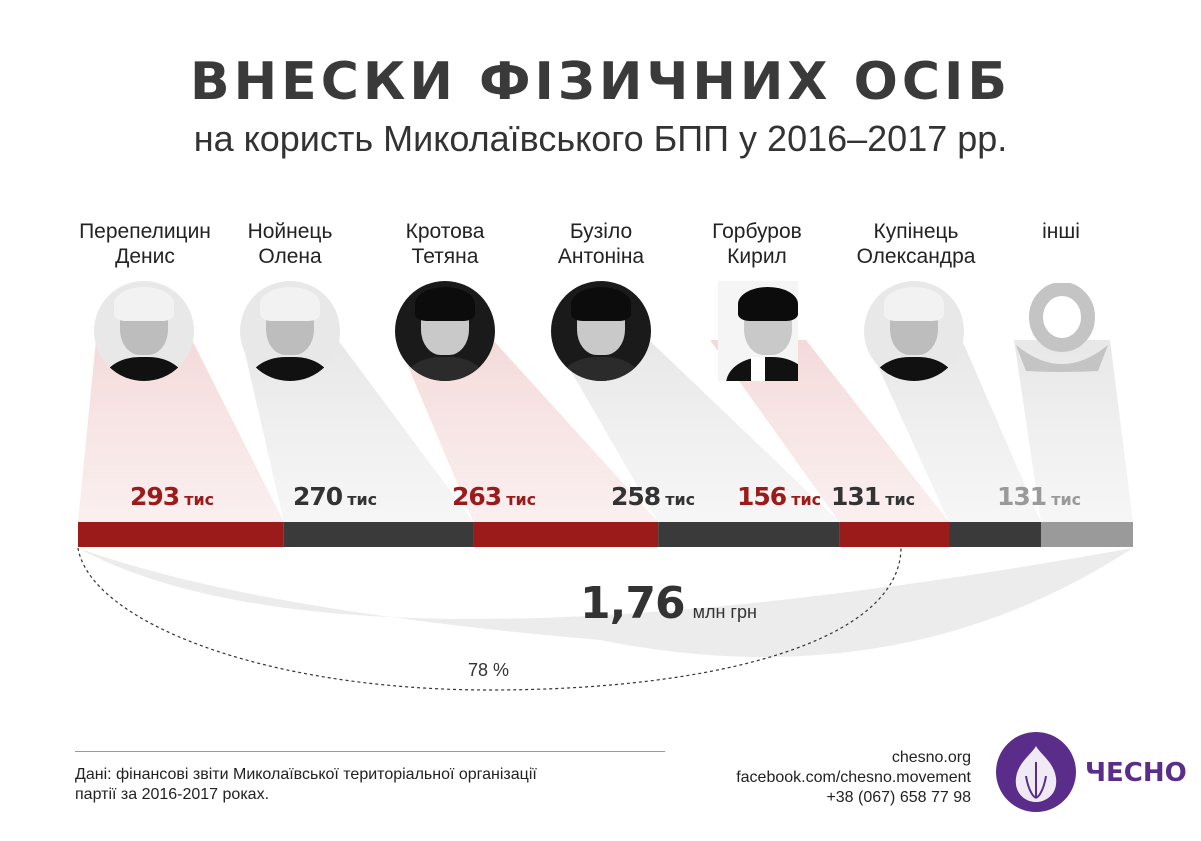  What do you see at coordinates (931, 757) in the screenshot?
I see `site-link: chesno.org` at bounding box center [931, 757].